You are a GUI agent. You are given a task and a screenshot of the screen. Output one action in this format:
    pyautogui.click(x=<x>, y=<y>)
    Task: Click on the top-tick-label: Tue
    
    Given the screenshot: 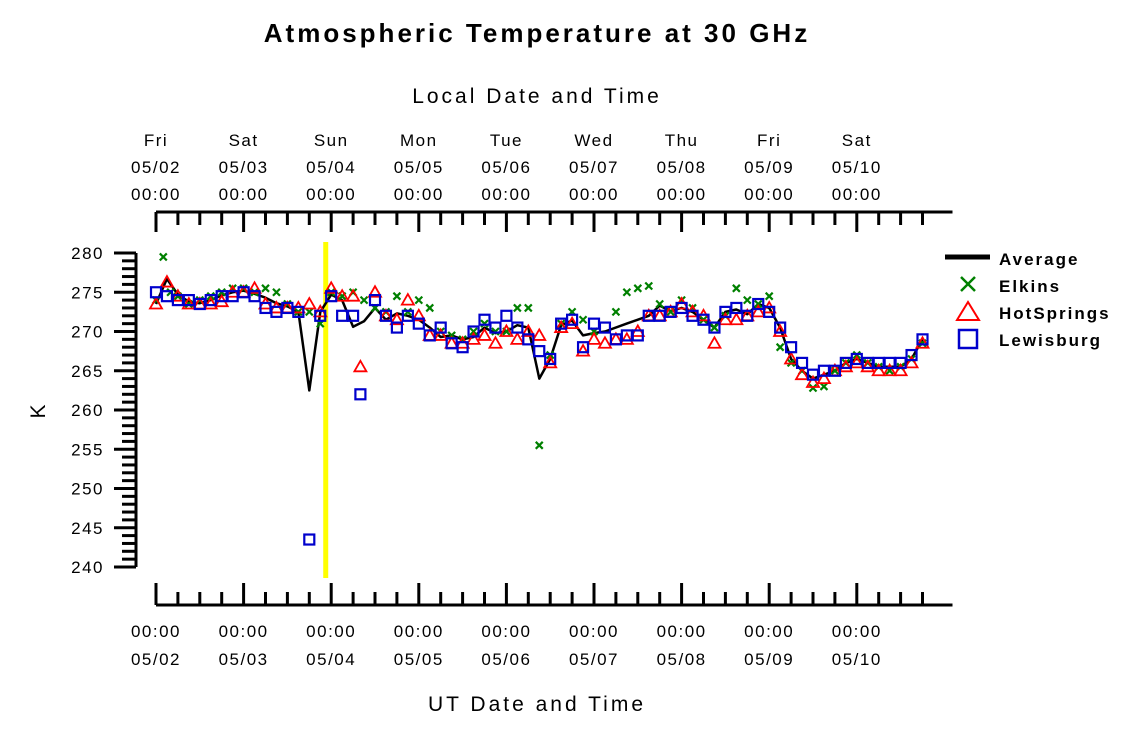 What is the action you would take?
    pyautogui.click(x=506, y=140)
    